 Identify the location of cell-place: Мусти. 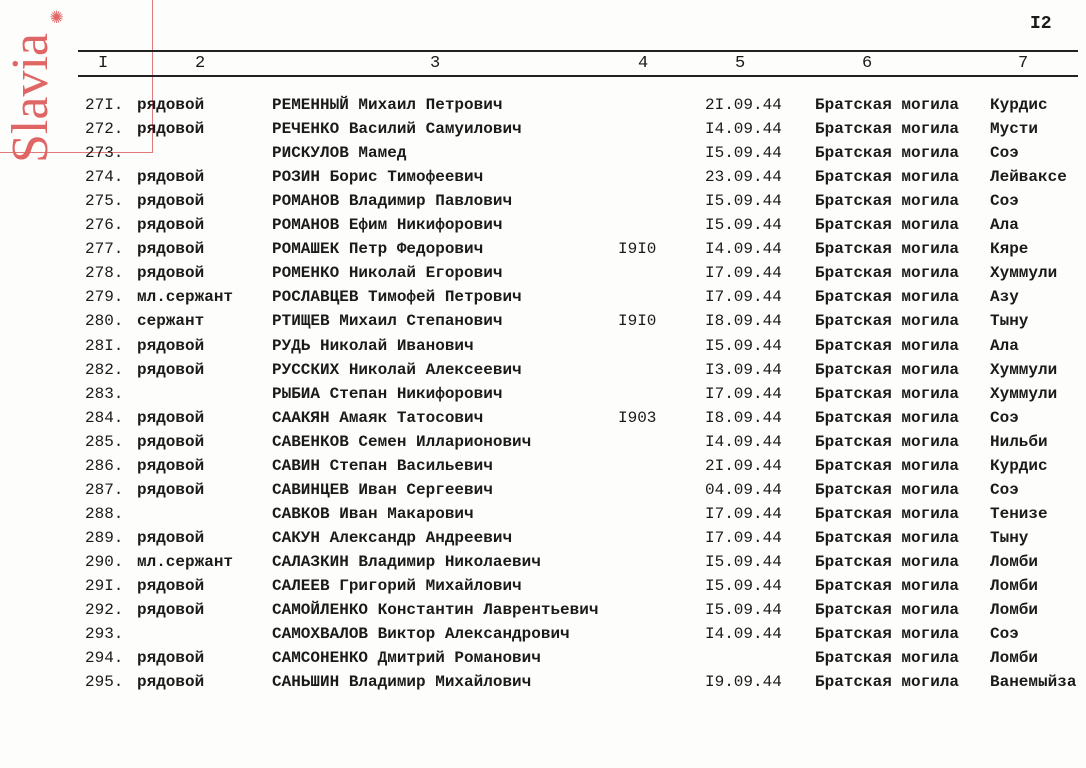
(1014, 129).